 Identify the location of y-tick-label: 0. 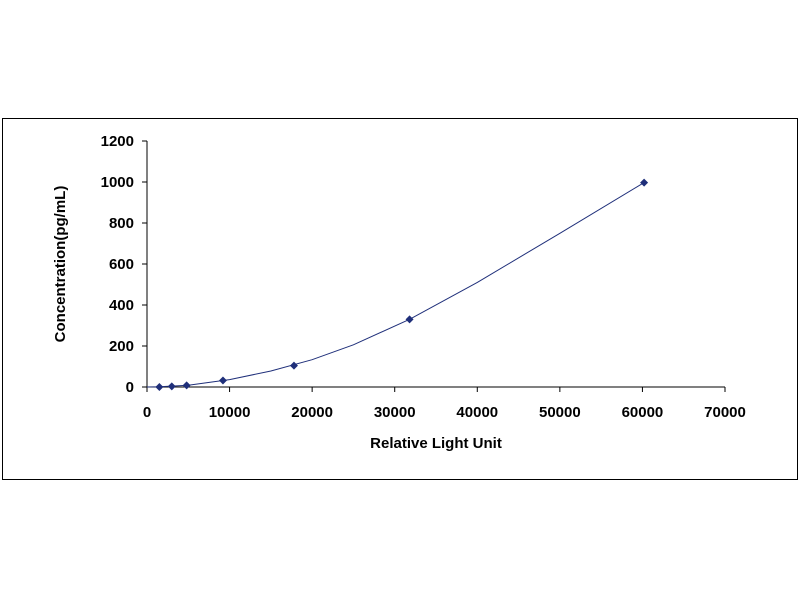
(130, 387).